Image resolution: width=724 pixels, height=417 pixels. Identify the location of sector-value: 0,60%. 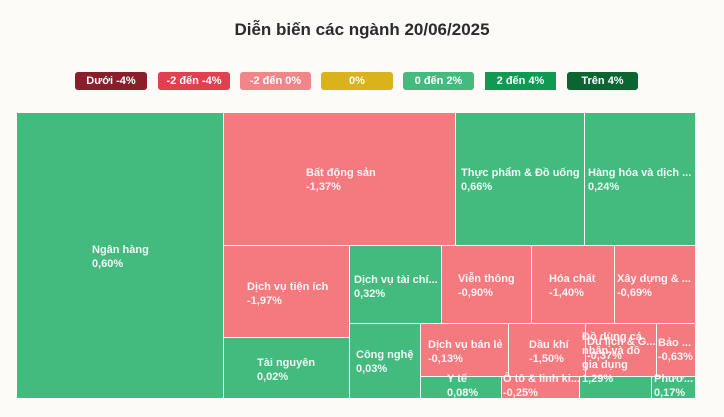
(108, 264).